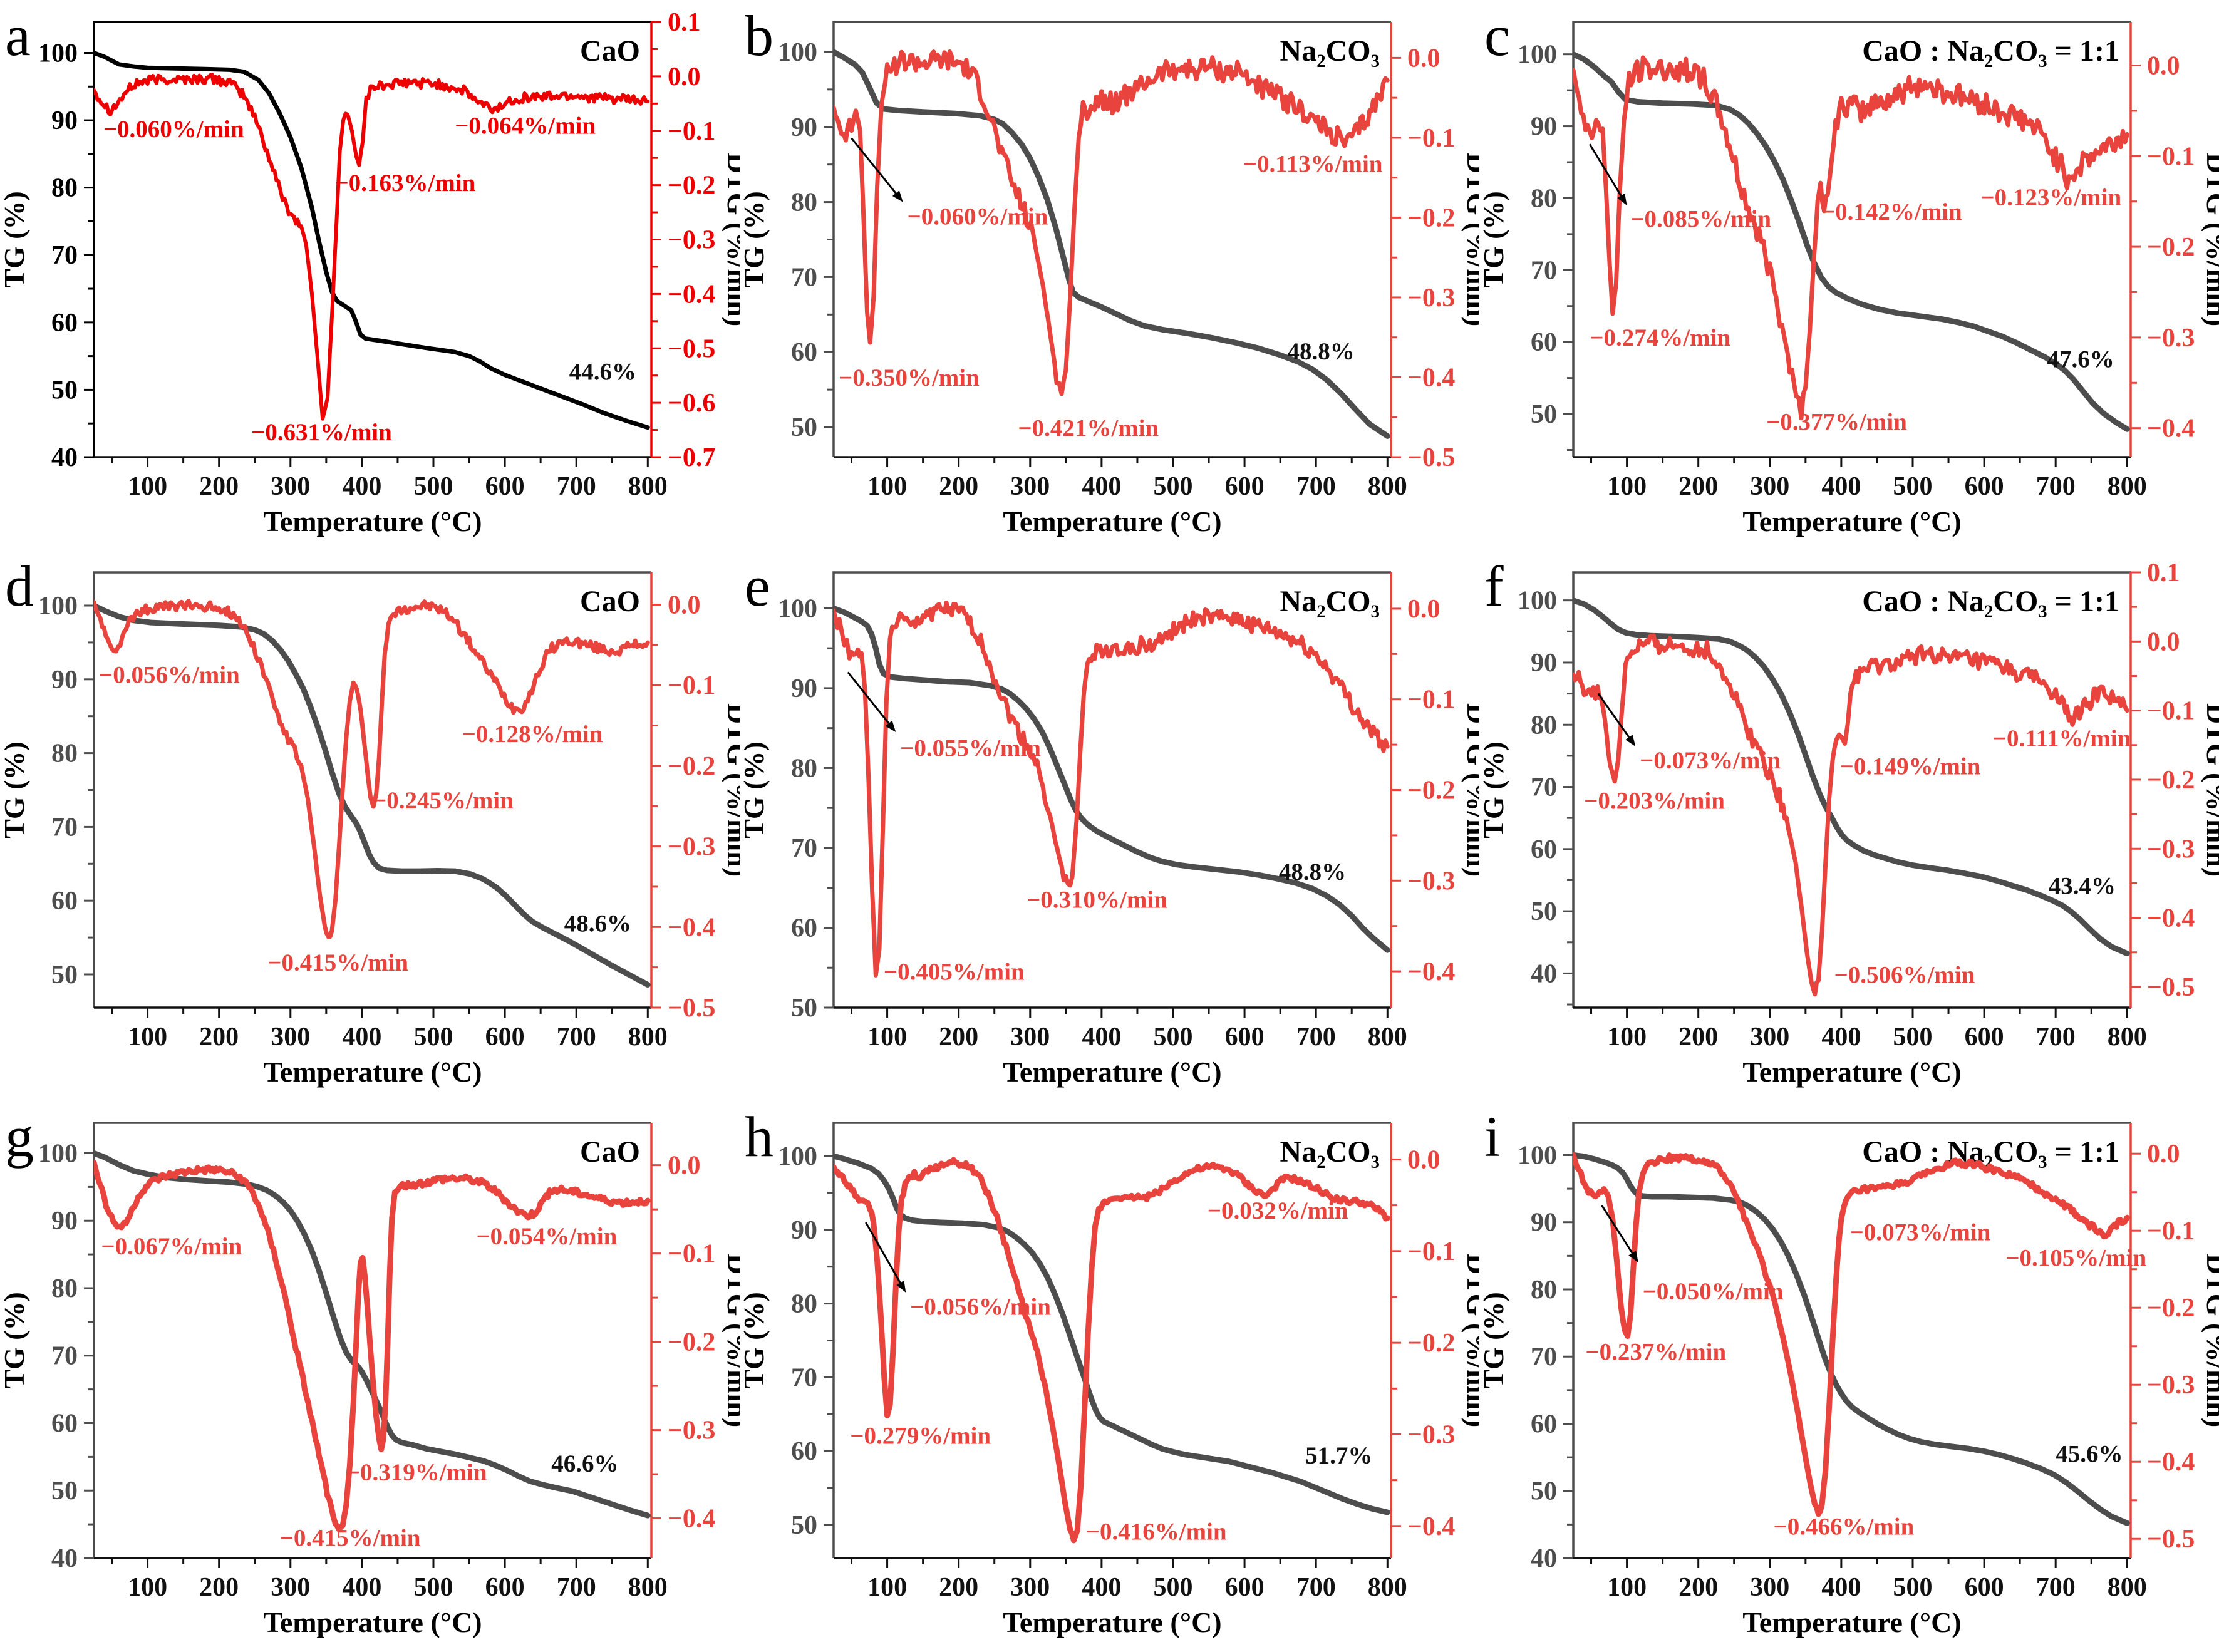 The height and width of the screenshot is (1652, 2219). I want to click on annotation-rate: −0.060%/min, so click(978, 217).